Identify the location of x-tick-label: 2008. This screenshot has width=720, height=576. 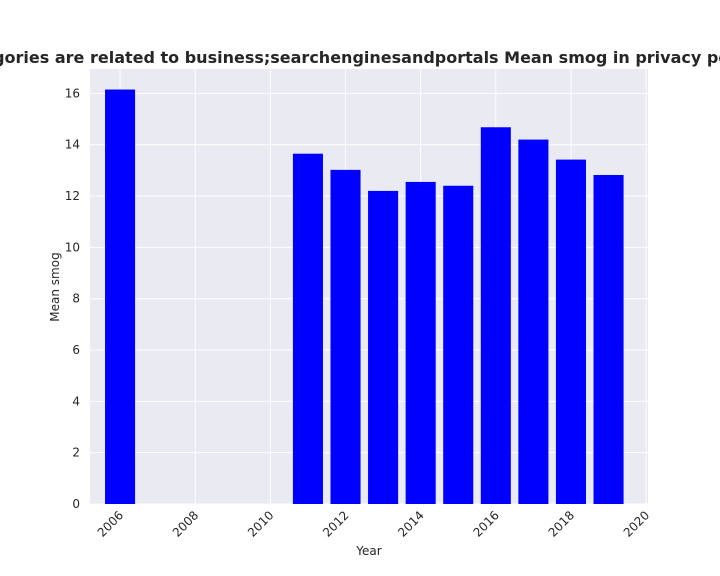
(185, 523).